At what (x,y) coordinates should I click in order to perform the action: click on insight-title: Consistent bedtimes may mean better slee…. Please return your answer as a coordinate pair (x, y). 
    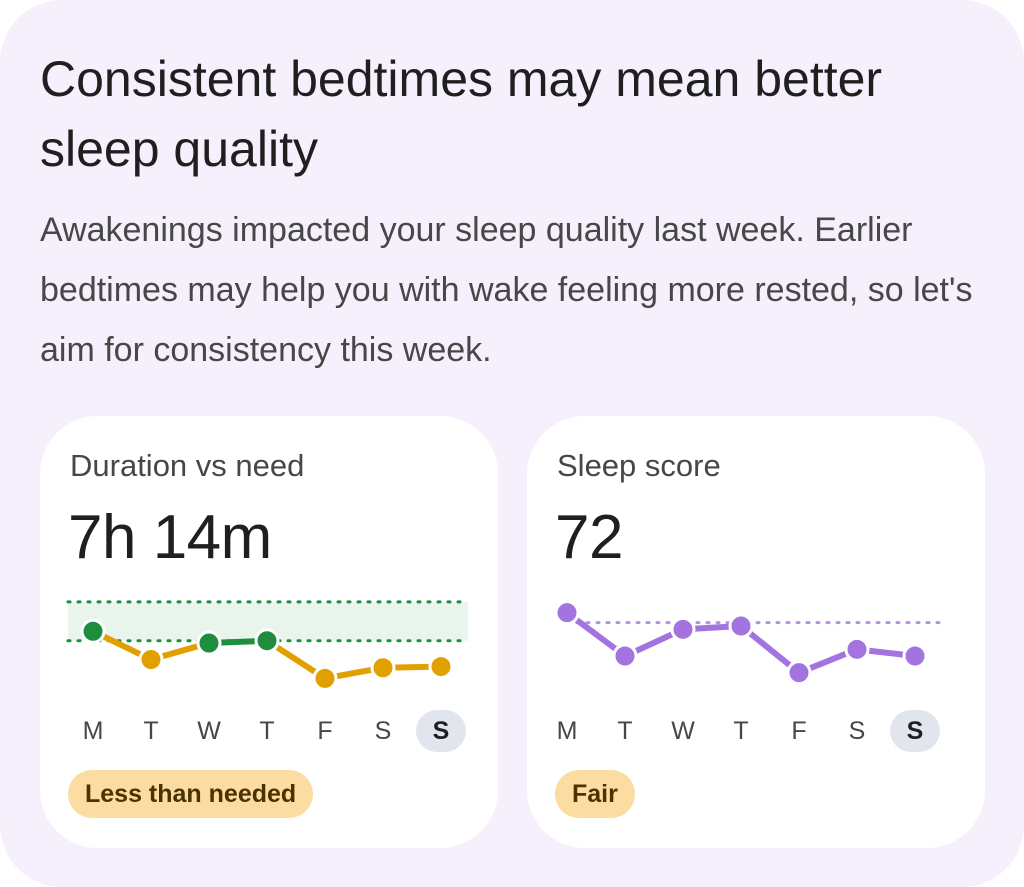
    Looking at the image, I should click on (461, 114).